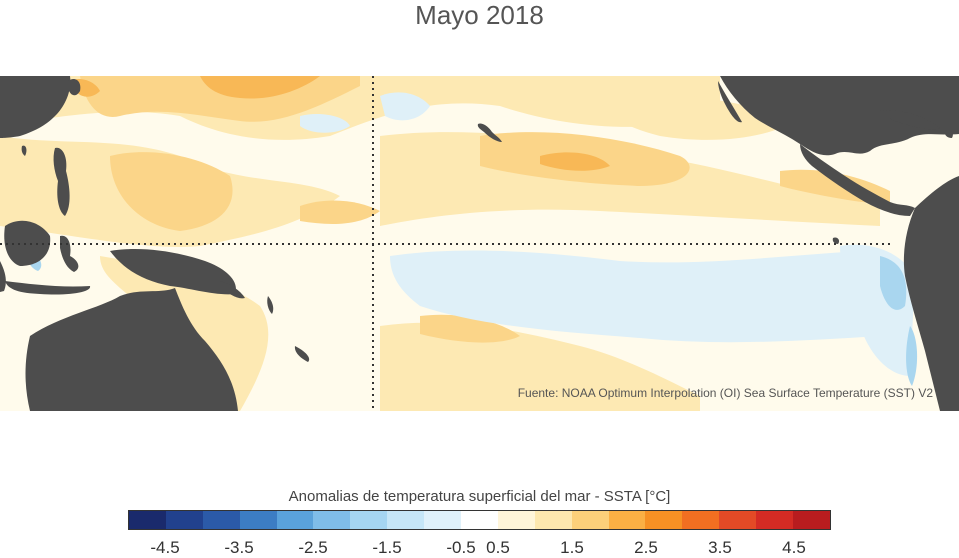  What do you see at coordinates (232, 290) in the screenshot?
I see `solomon-islands` at bounding box center [232, 290].